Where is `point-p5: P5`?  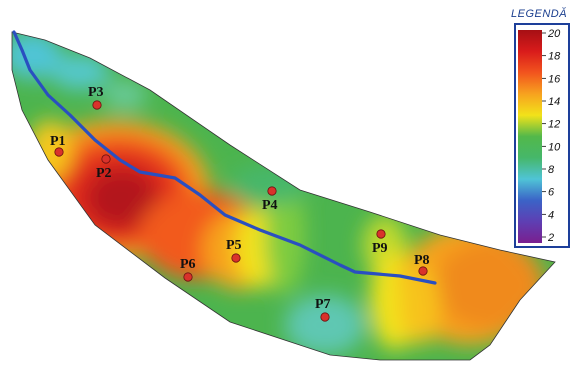 point-p5: P5 is located at coordinates (234, 250).